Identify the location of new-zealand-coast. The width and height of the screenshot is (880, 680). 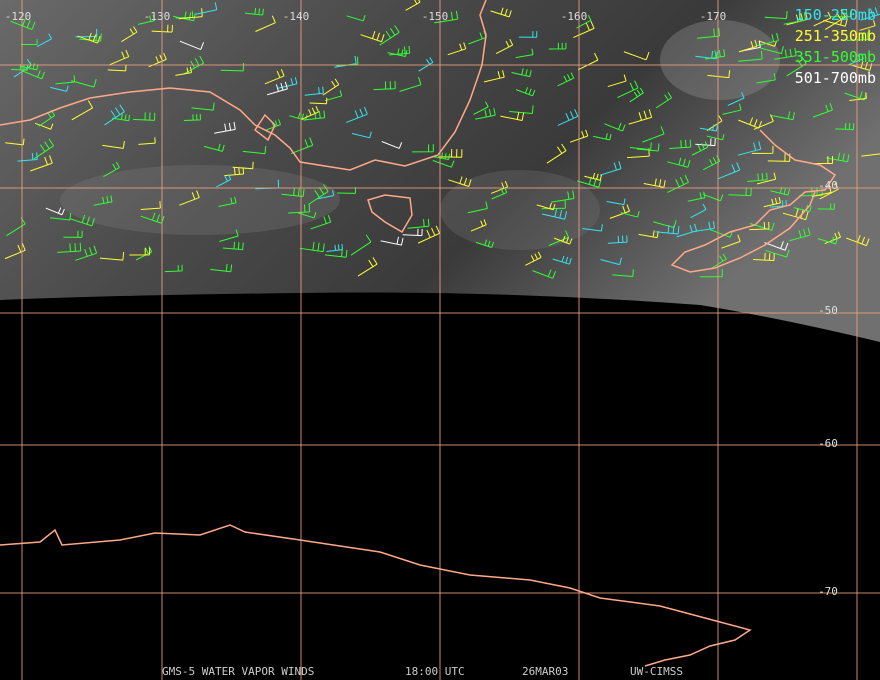
(753, 201).